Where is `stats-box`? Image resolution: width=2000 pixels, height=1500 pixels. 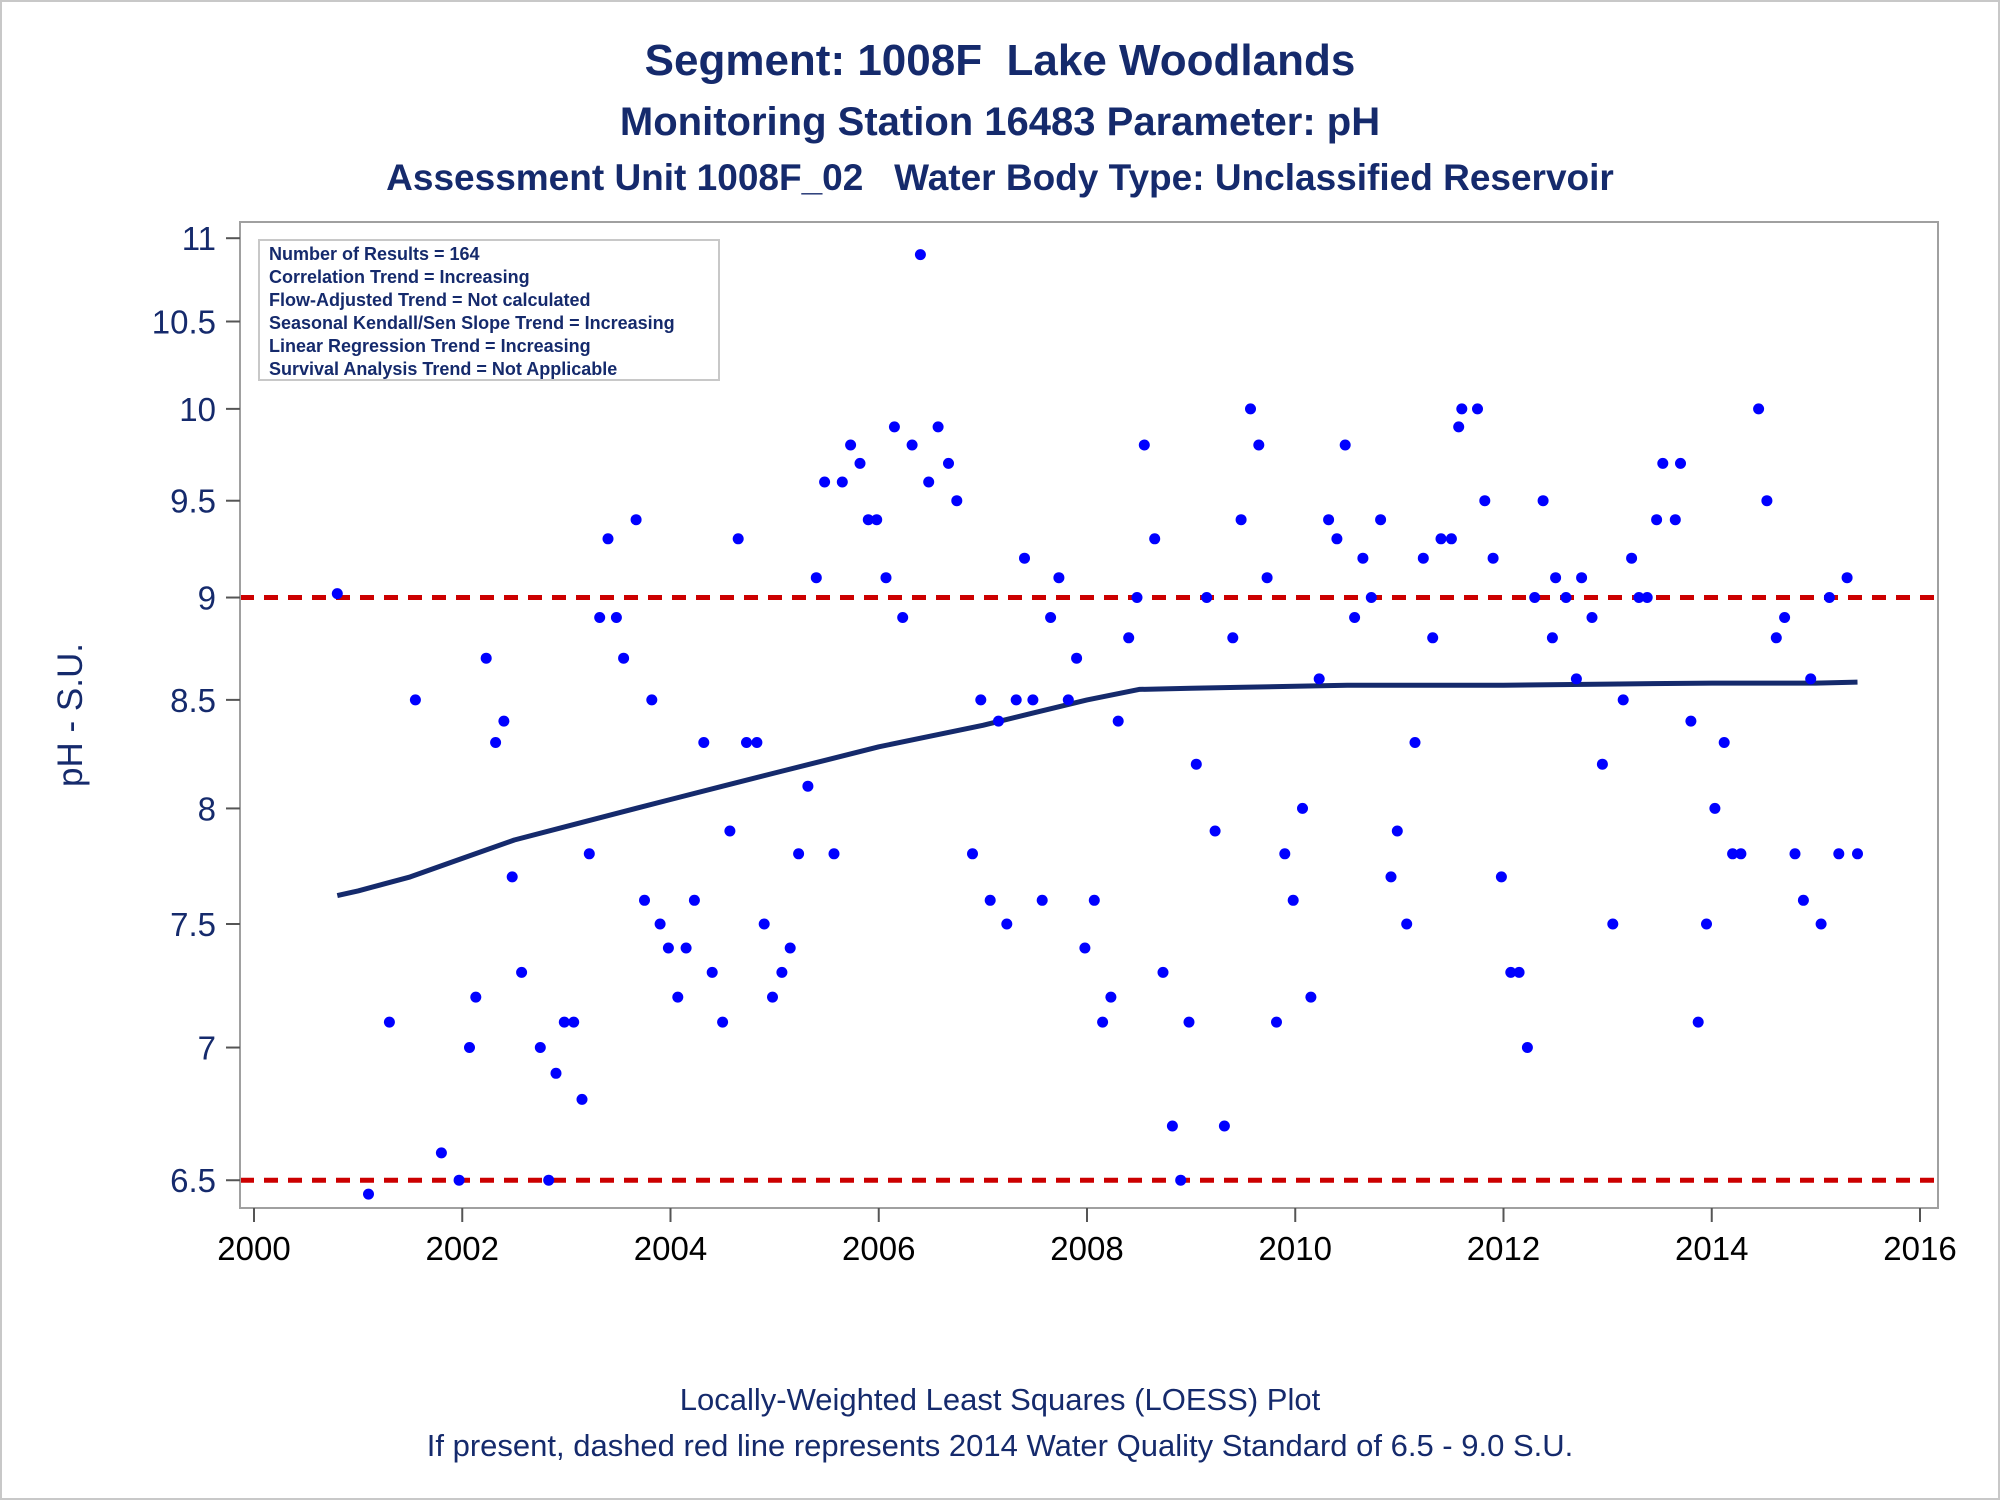 stats-box is located at coordinates (489, 310).